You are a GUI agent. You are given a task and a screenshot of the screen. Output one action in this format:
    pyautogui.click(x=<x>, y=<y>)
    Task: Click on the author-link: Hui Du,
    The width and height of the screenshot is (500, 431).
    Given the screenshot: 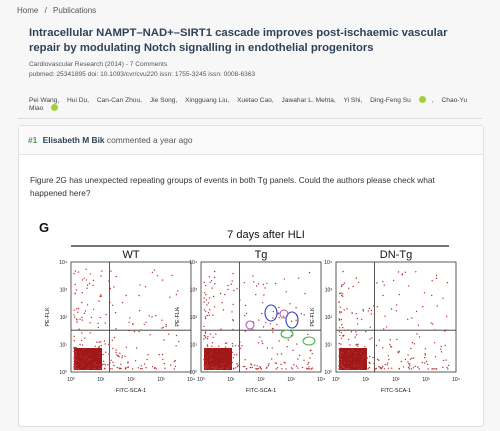 What is the action you would take?
    pyautogui.click(x=78, y=100)
    